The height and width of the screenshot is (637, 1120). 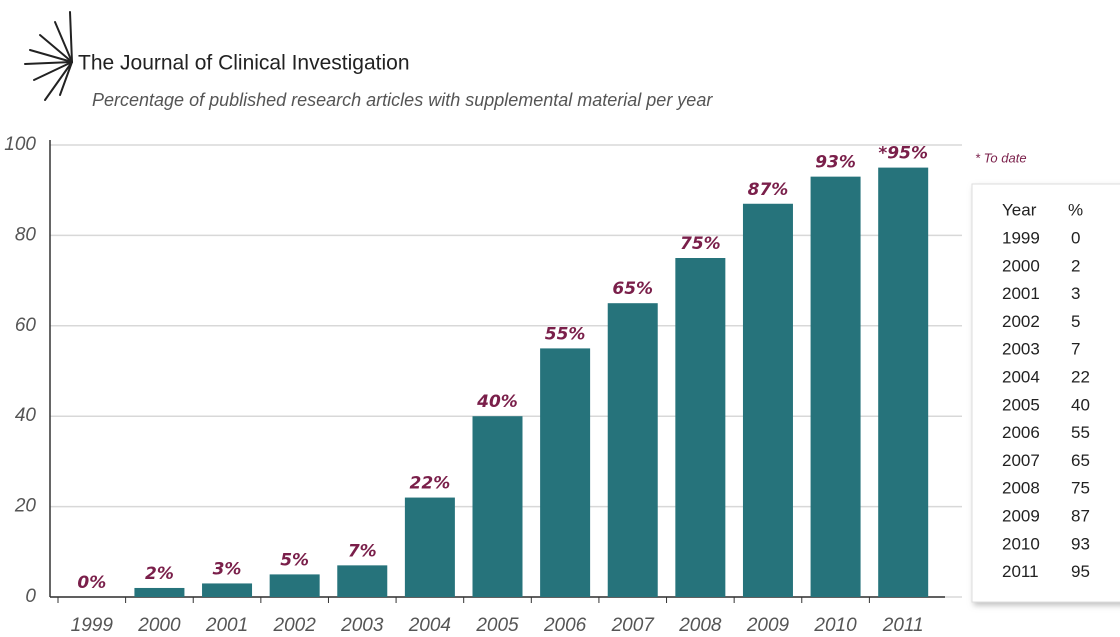 What do you see at coordinates (430, 484) in the screenshot?
I see `value-label: 22%` at bounding box center [430, 484].